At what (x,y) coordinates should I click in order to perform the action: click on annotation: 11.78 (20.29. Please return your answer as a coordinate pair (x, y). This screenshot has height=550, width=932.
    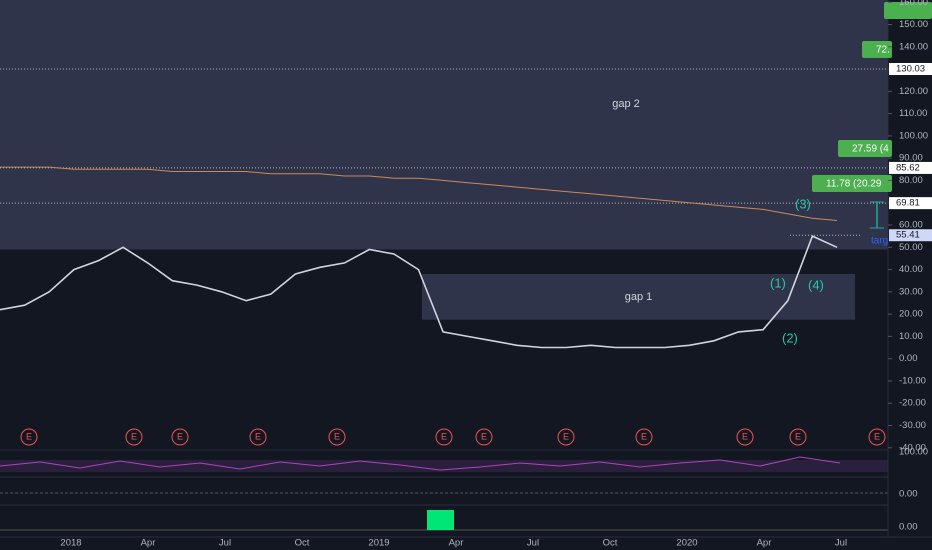
    Looking at the image, I should click on (854, 184).